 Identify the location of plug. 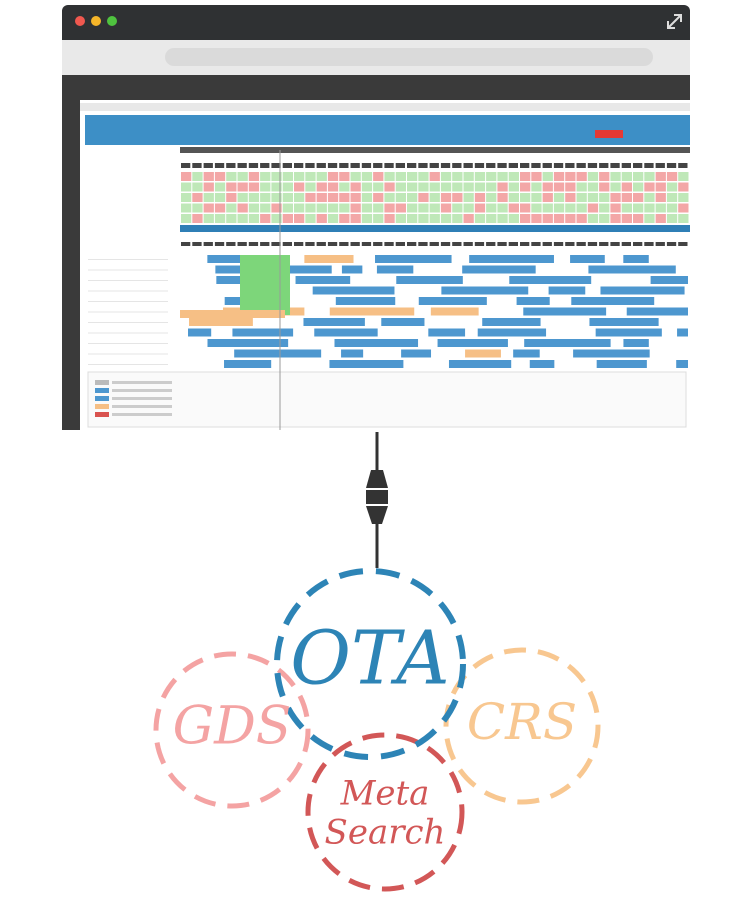
(377, 500).